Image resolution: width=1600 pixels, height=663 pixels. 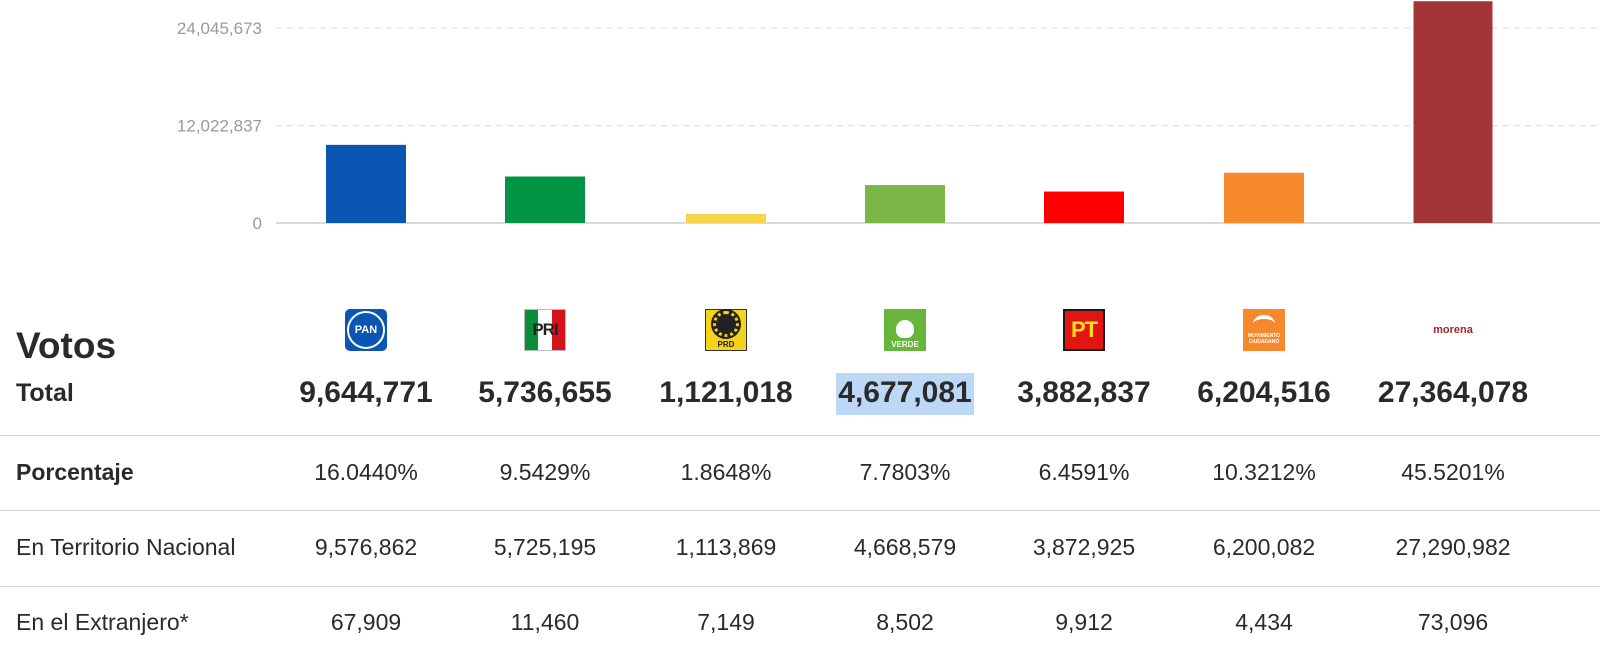 What do you see at coordinates (366, 183) in the screenshot?
I see `bar-pan` at bounding box center [366, 183].